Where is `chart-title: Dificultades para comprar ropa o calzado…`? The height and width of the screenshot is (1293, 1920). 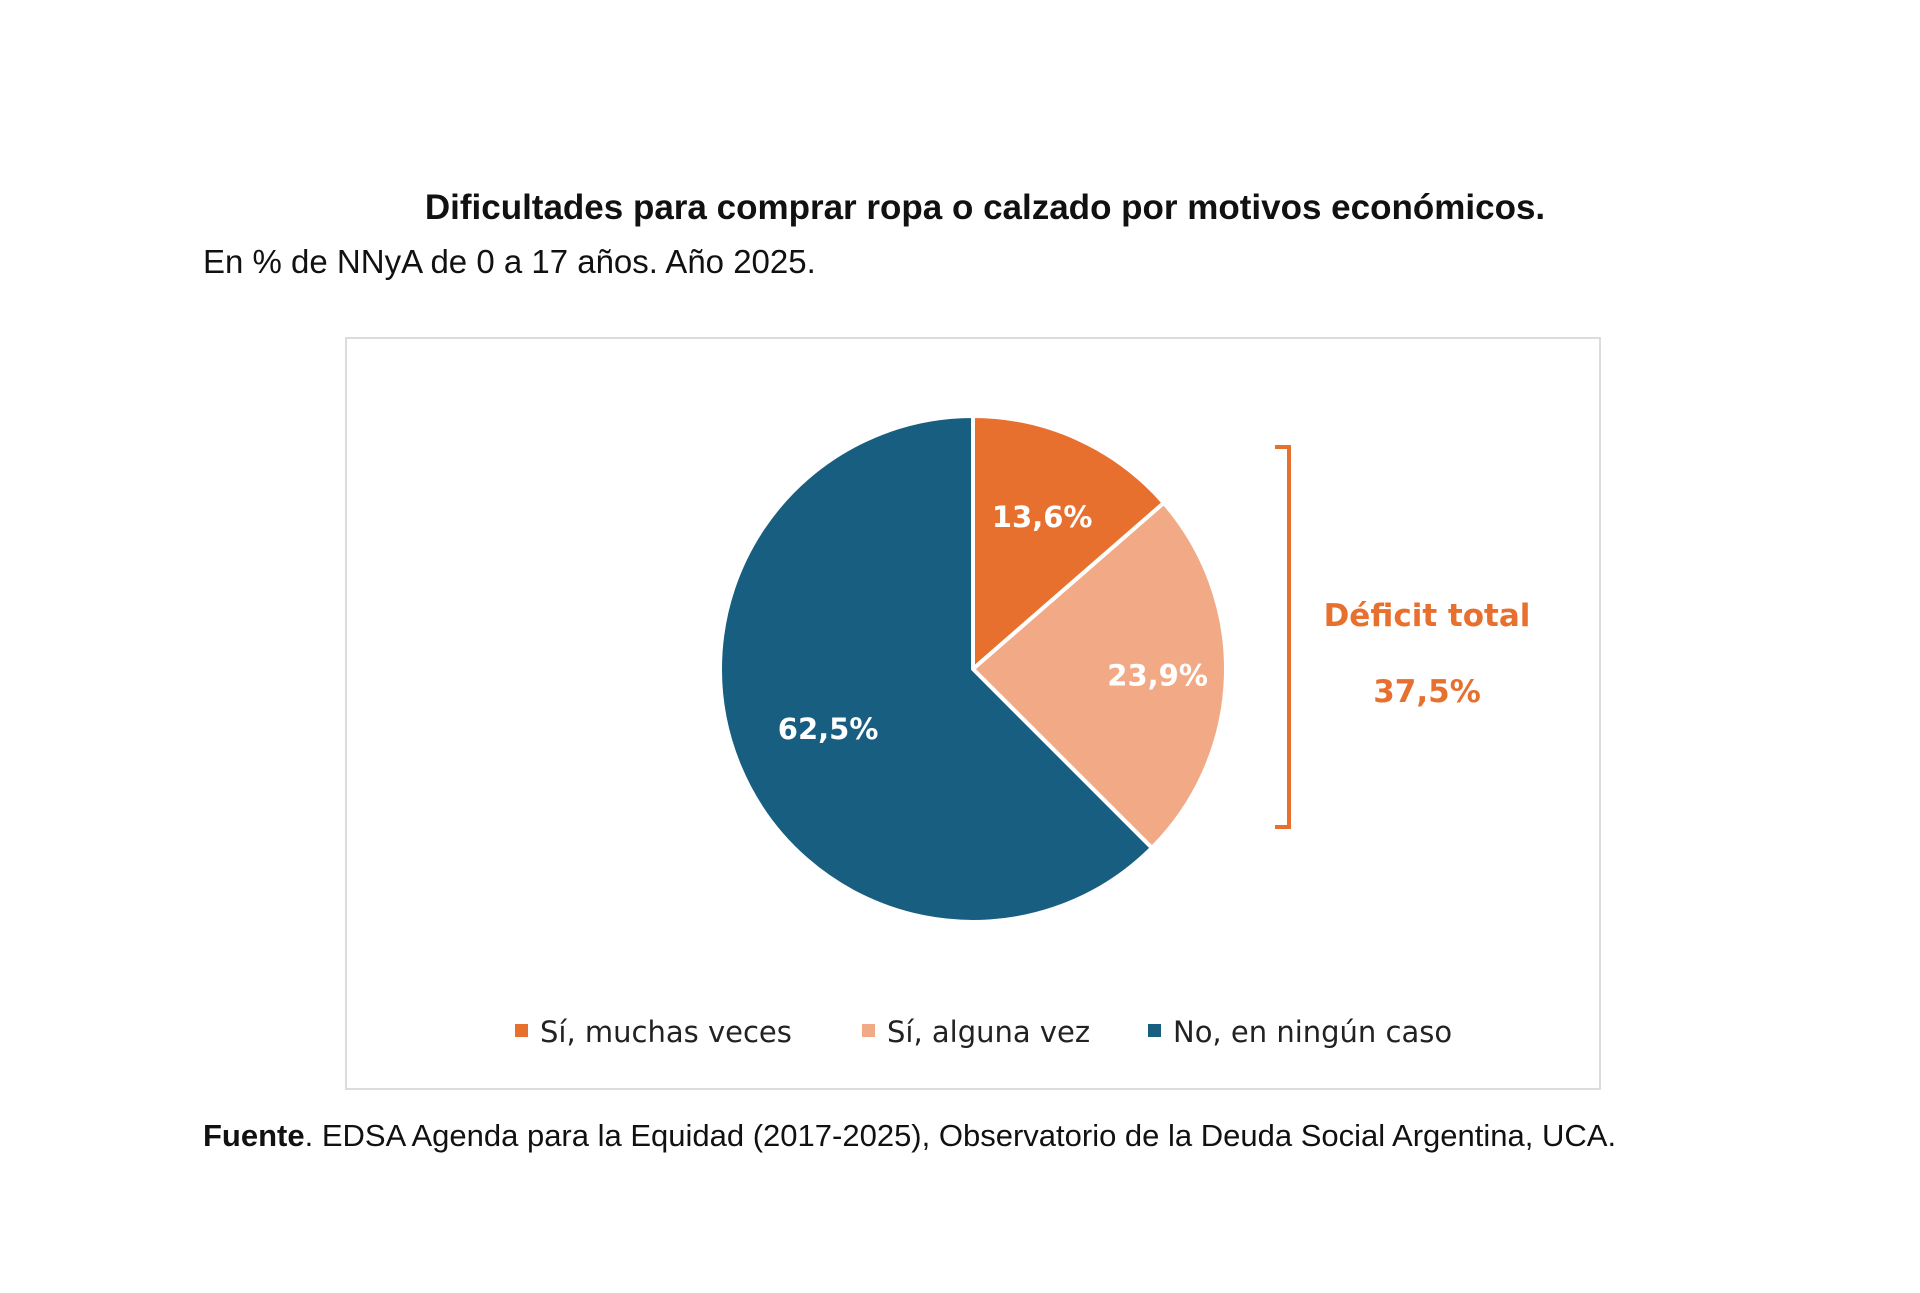 chart-title: Dificultades para comprar ropa o calzado… is located at coordinates (985, 207).